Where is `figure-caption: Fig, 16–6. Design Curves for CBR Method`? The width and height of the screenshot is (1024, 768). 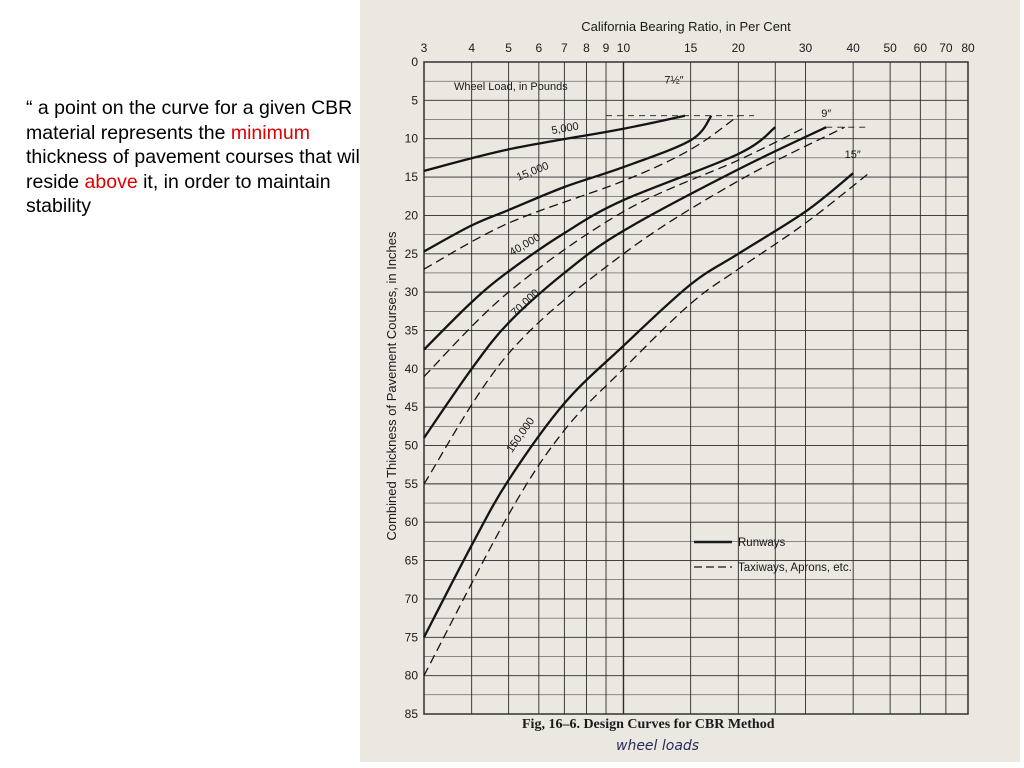 figure-caption: Fig, 16–6. Design Curves for CBR Method is located at coordinates (648, 724).